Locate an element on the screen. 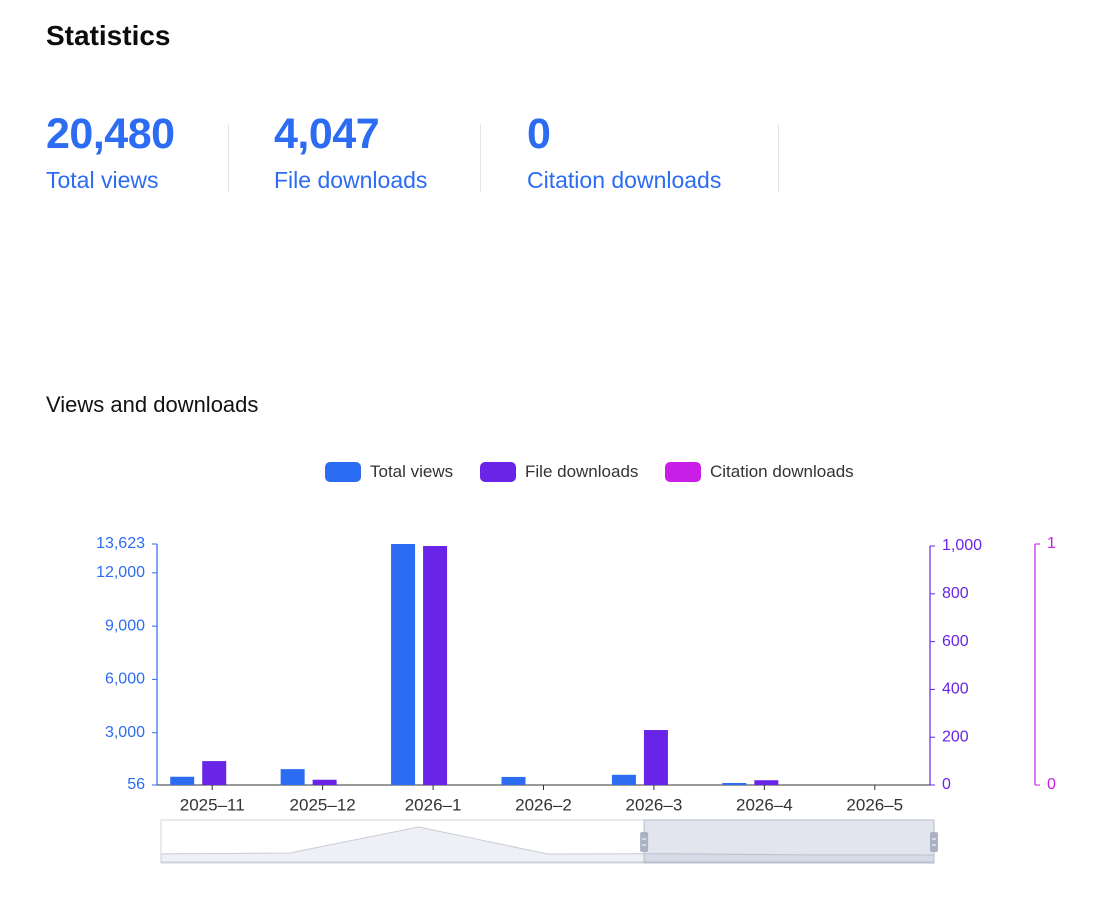 The height and width of the screenshot is (915, 1100). data-zoom-start-handle is located at coordinates (644, 842).